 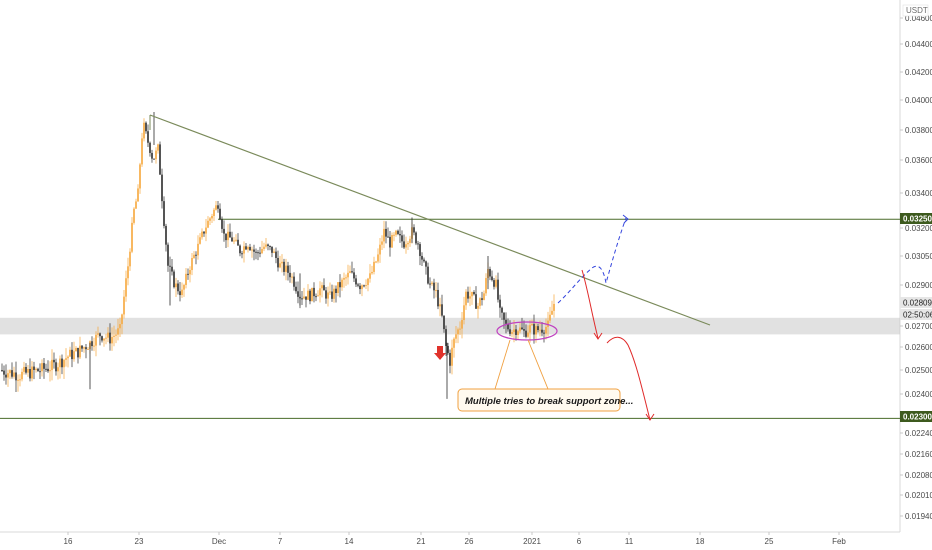 I want to click on y-tick-label: 0.03050, so click(x=918, y=256).